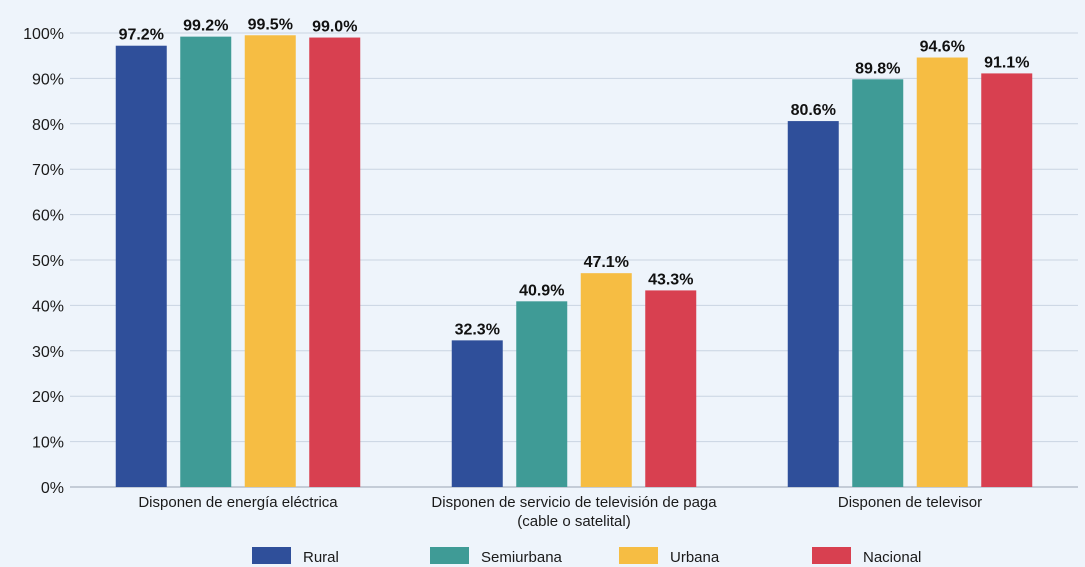  I want to click on data-label: 89.8%, so click(877, 68).